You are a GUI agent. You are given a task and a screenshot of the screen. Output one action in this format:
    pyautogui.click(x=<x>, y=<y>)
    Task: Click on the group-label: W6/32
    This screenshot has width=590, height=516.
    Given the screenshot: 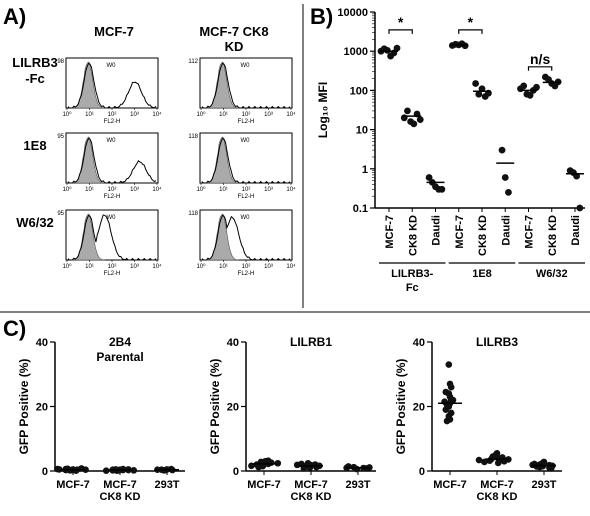 What is the action you would take?
    pyautogui.click(x=552, y=274)
    